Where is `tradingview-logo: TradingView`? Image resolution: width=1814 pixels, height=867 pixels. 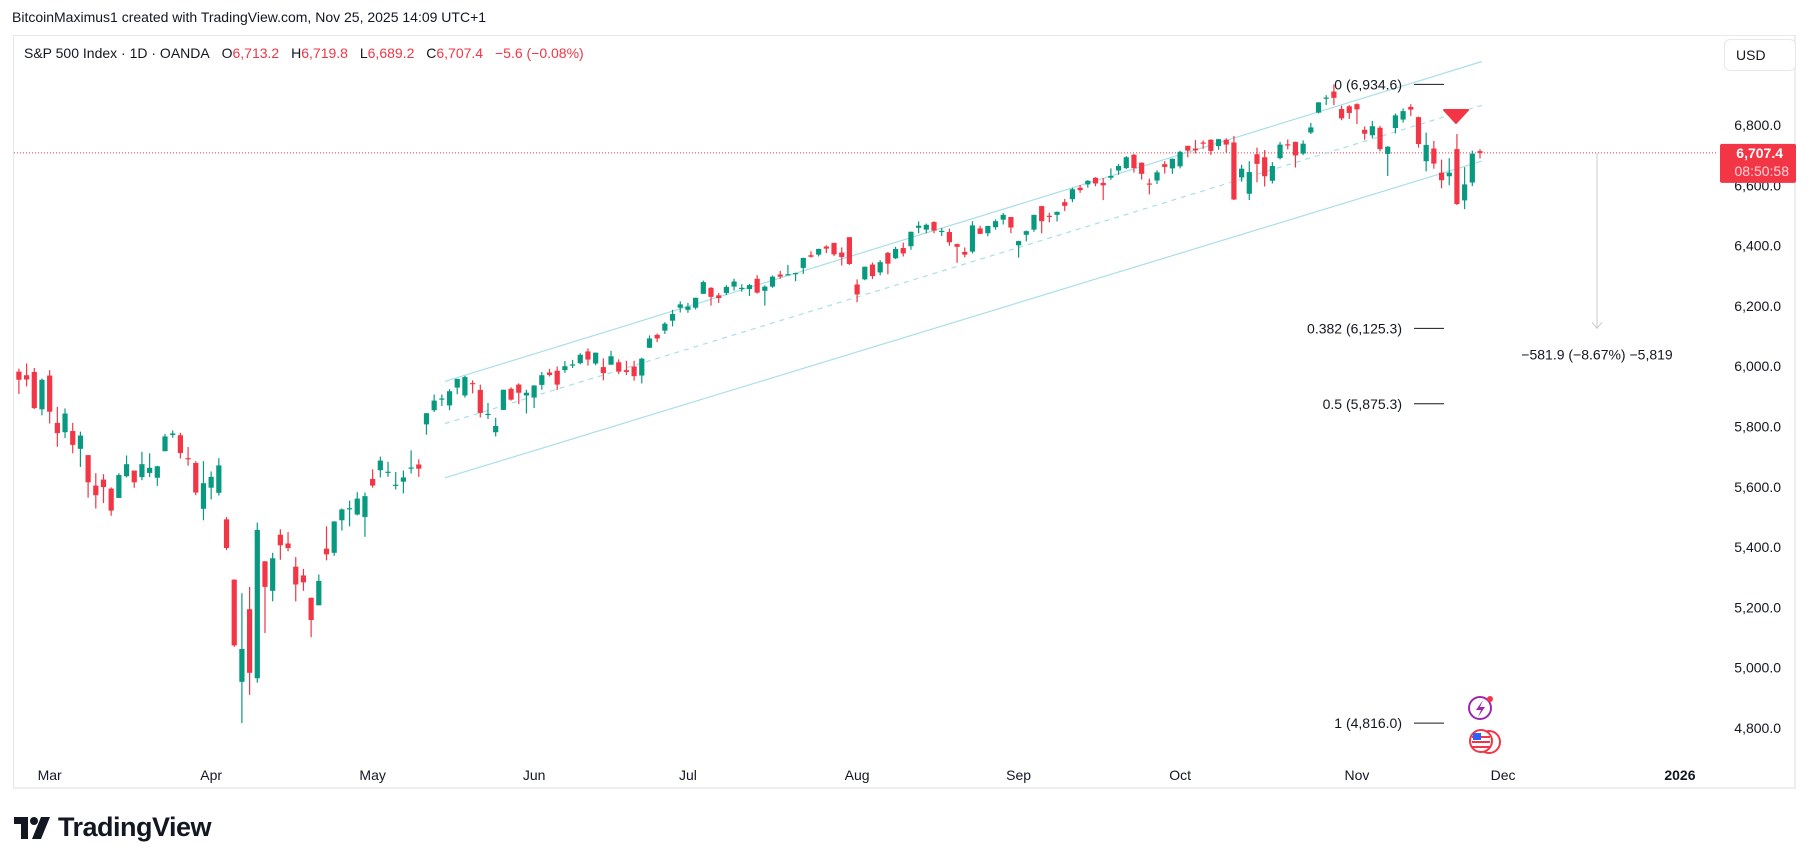
tradingview-logo: TradingView is located at coordinates (113, 827).